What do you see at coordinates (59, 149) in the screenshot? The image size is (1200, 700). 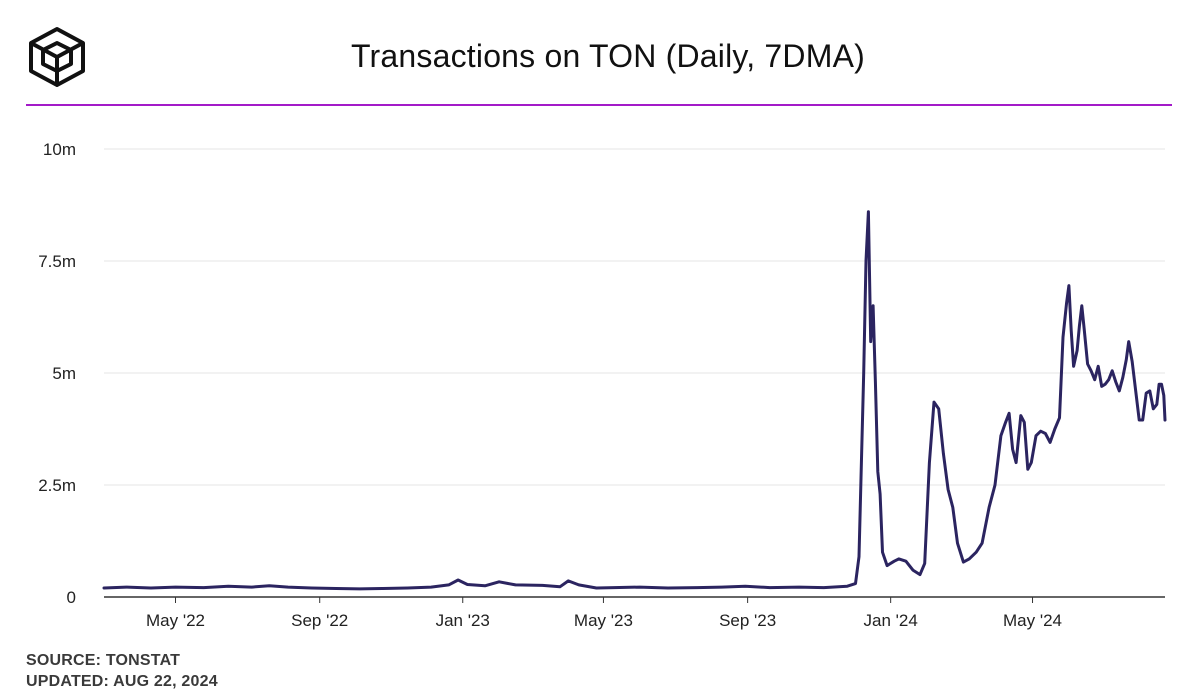 I see `y-tick-label: 10m` at bounding box center [59, 149].